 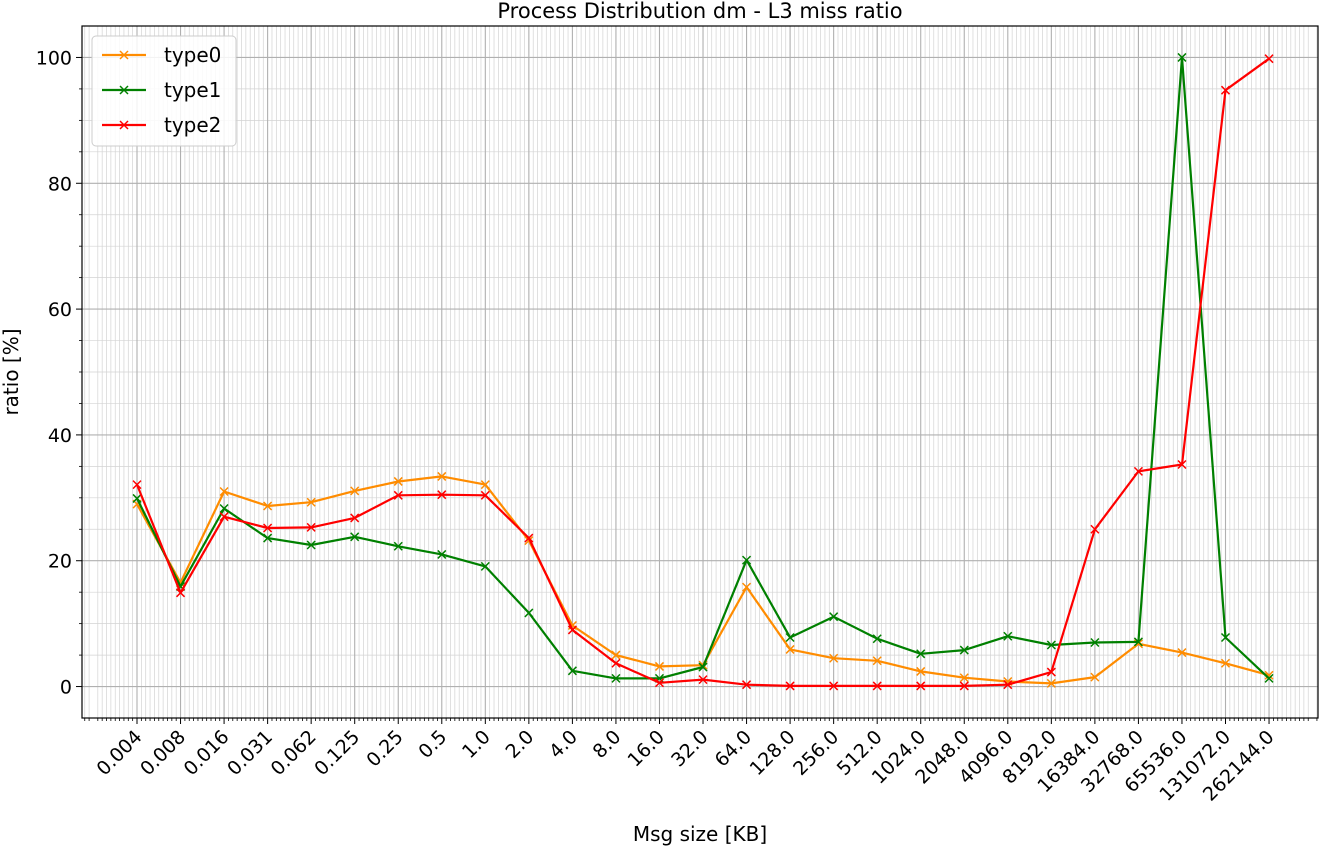 I want to click on x-tick-label: 0.004, so click(x=120, y=753).